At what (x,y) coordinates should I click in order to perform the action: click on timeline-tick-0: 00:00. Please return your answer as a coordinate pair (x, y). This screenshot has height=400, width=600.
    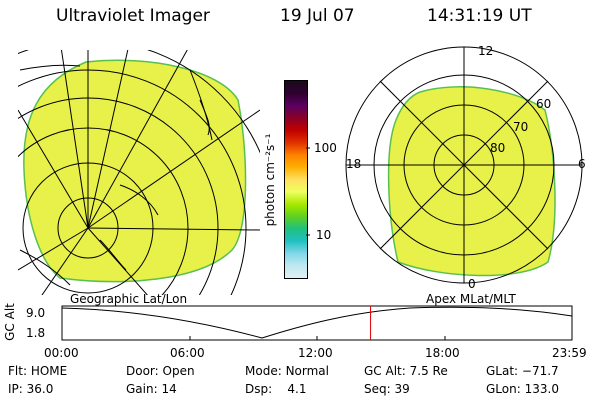
    Looking at the image, I should click on (61, 353).